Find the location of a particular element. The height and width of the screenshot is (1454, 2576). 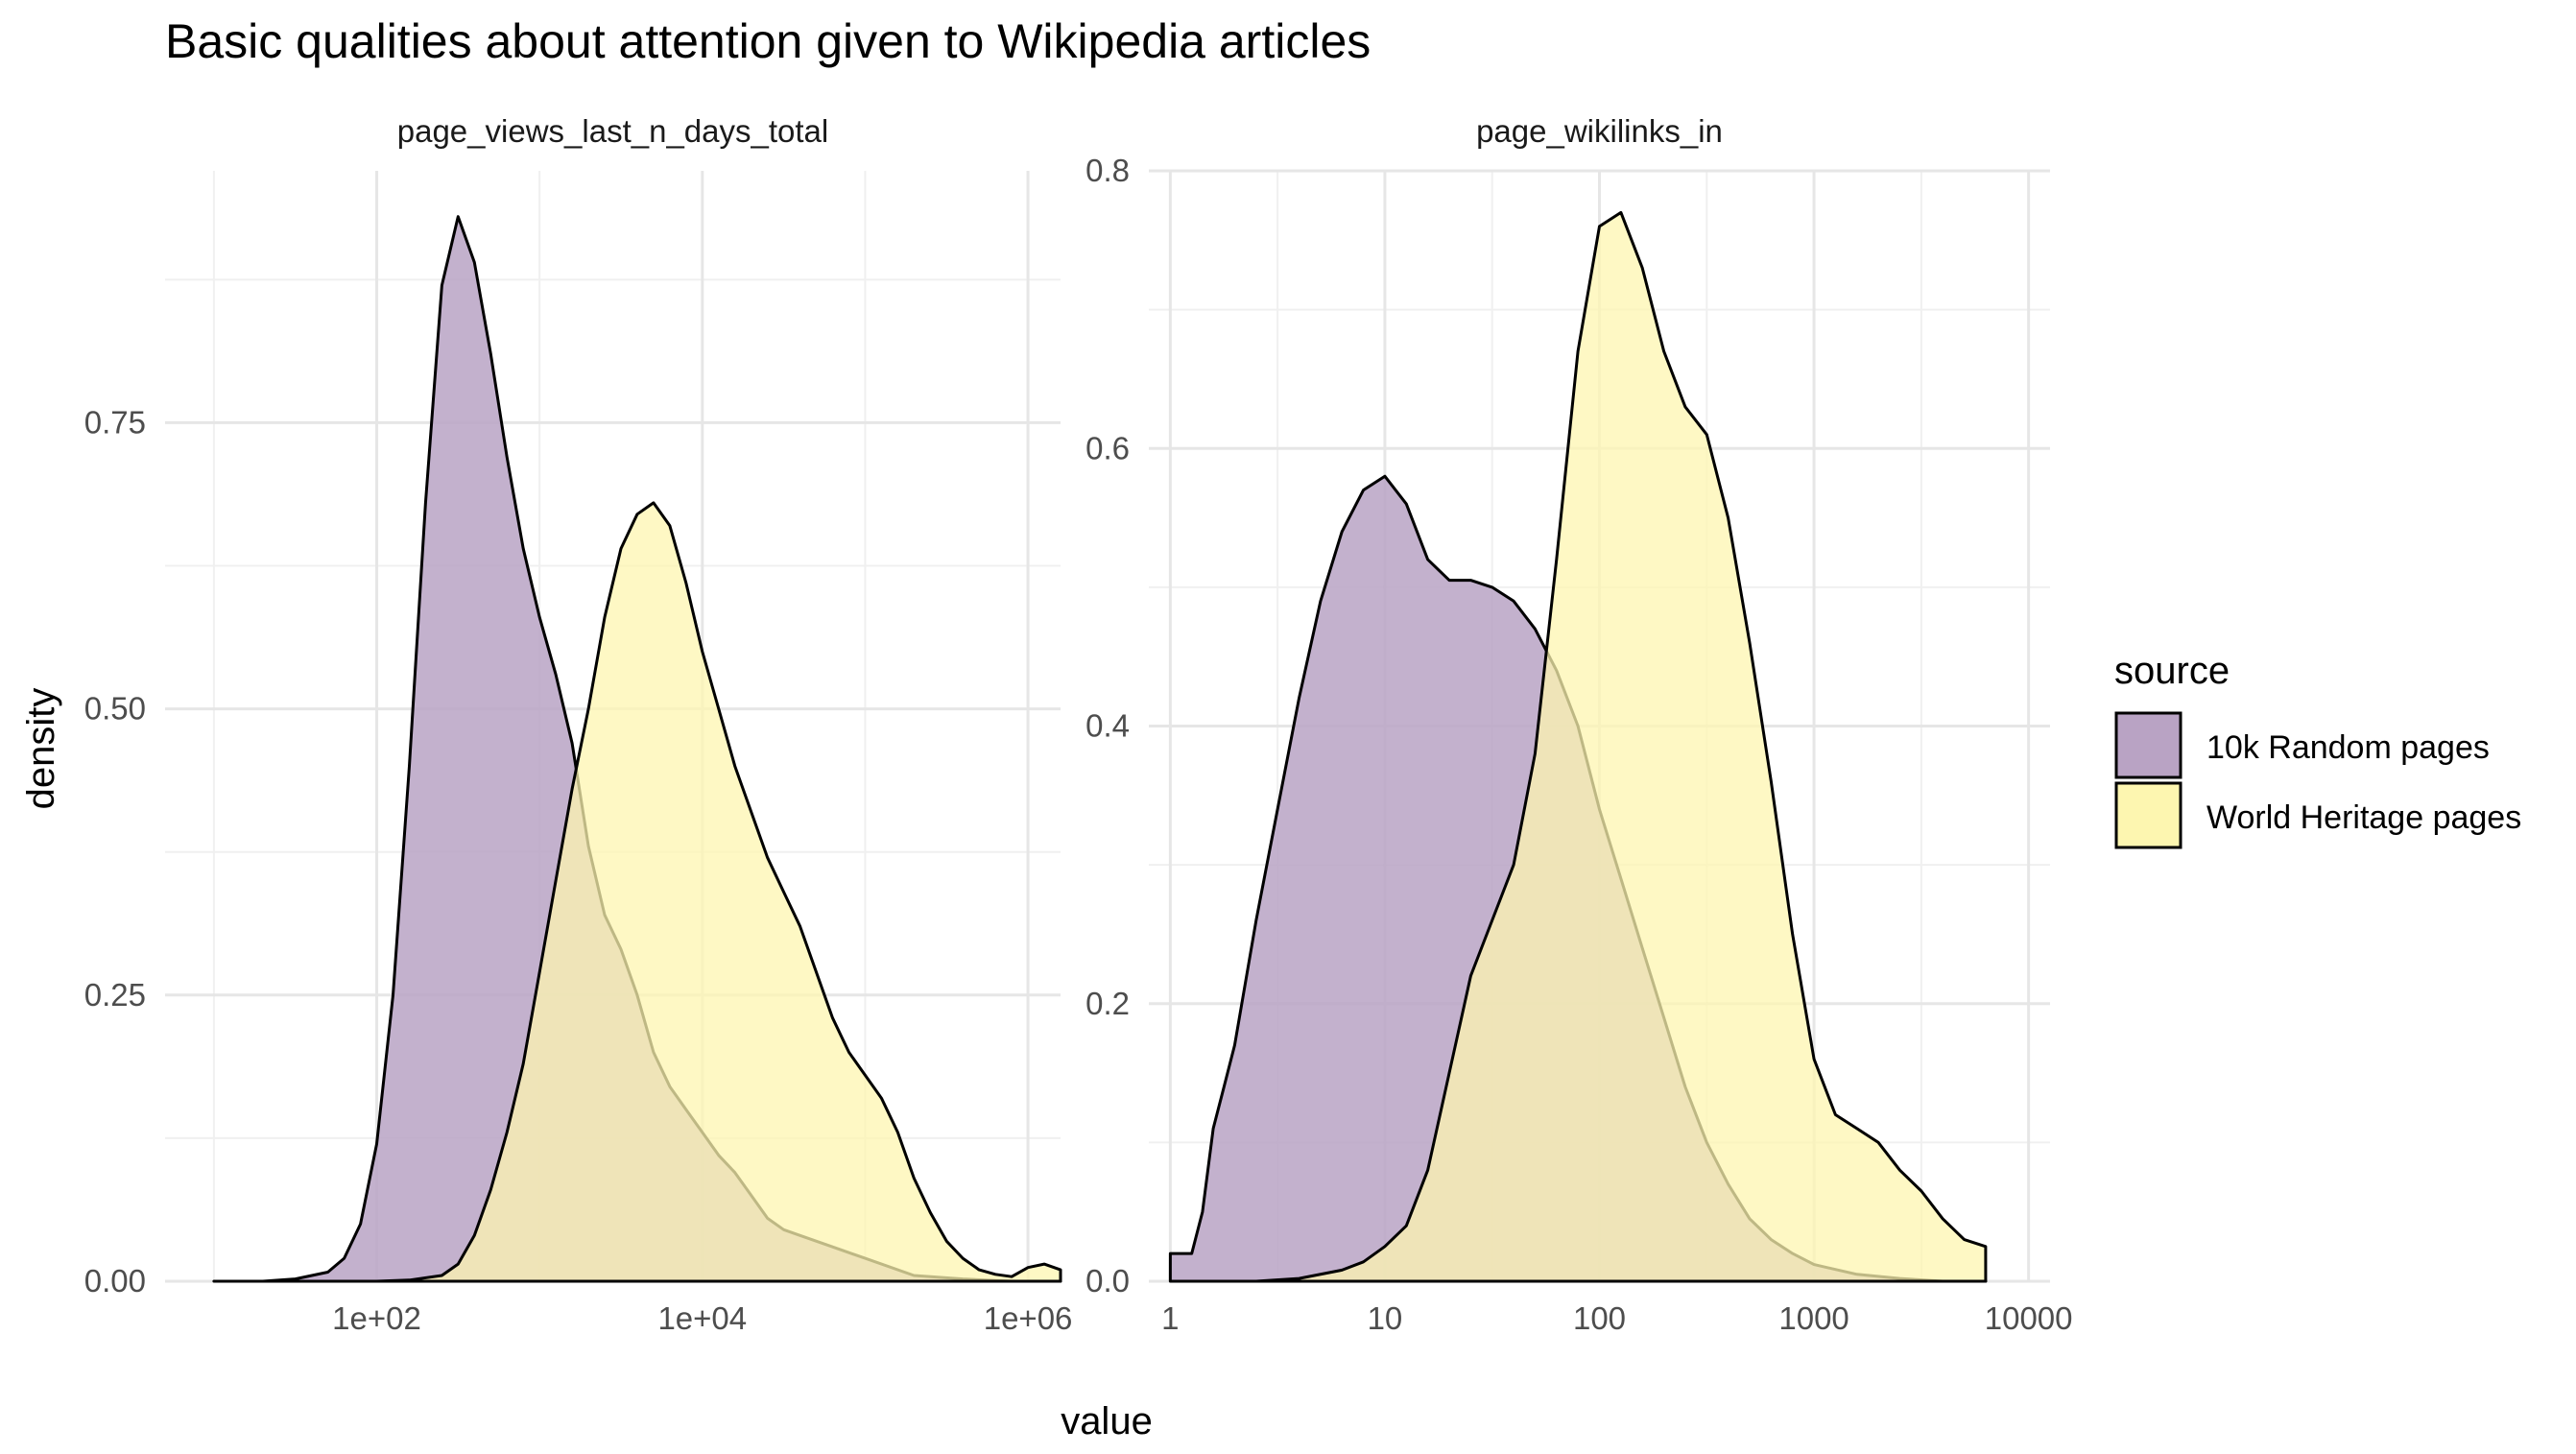

y-tick-label: 0.75 is located at coordinates (115, 422).